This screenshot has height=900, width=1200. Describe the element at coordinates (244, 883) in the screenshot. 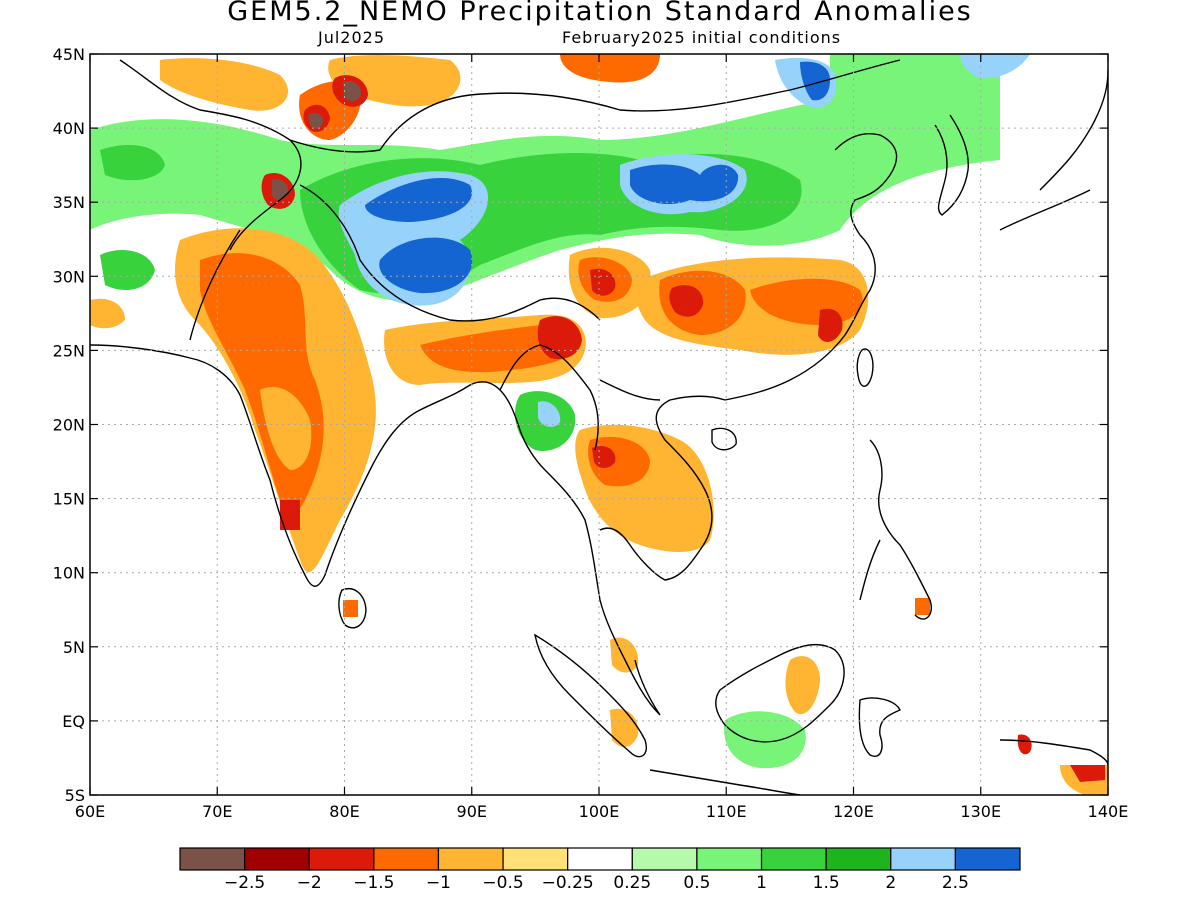

I see `colorbar-label: −2.5` at that location.